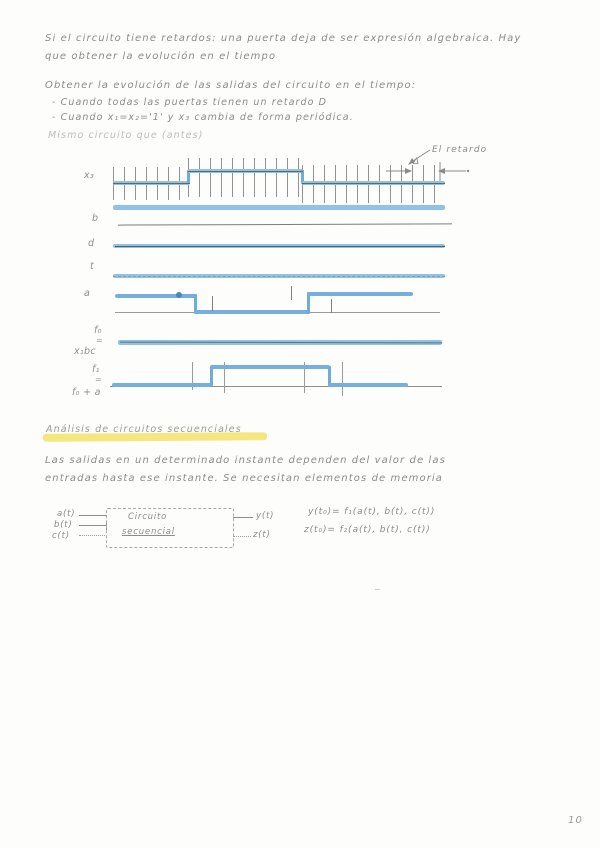  I want to click on f1-pencil-baseline, so click(276, 386).